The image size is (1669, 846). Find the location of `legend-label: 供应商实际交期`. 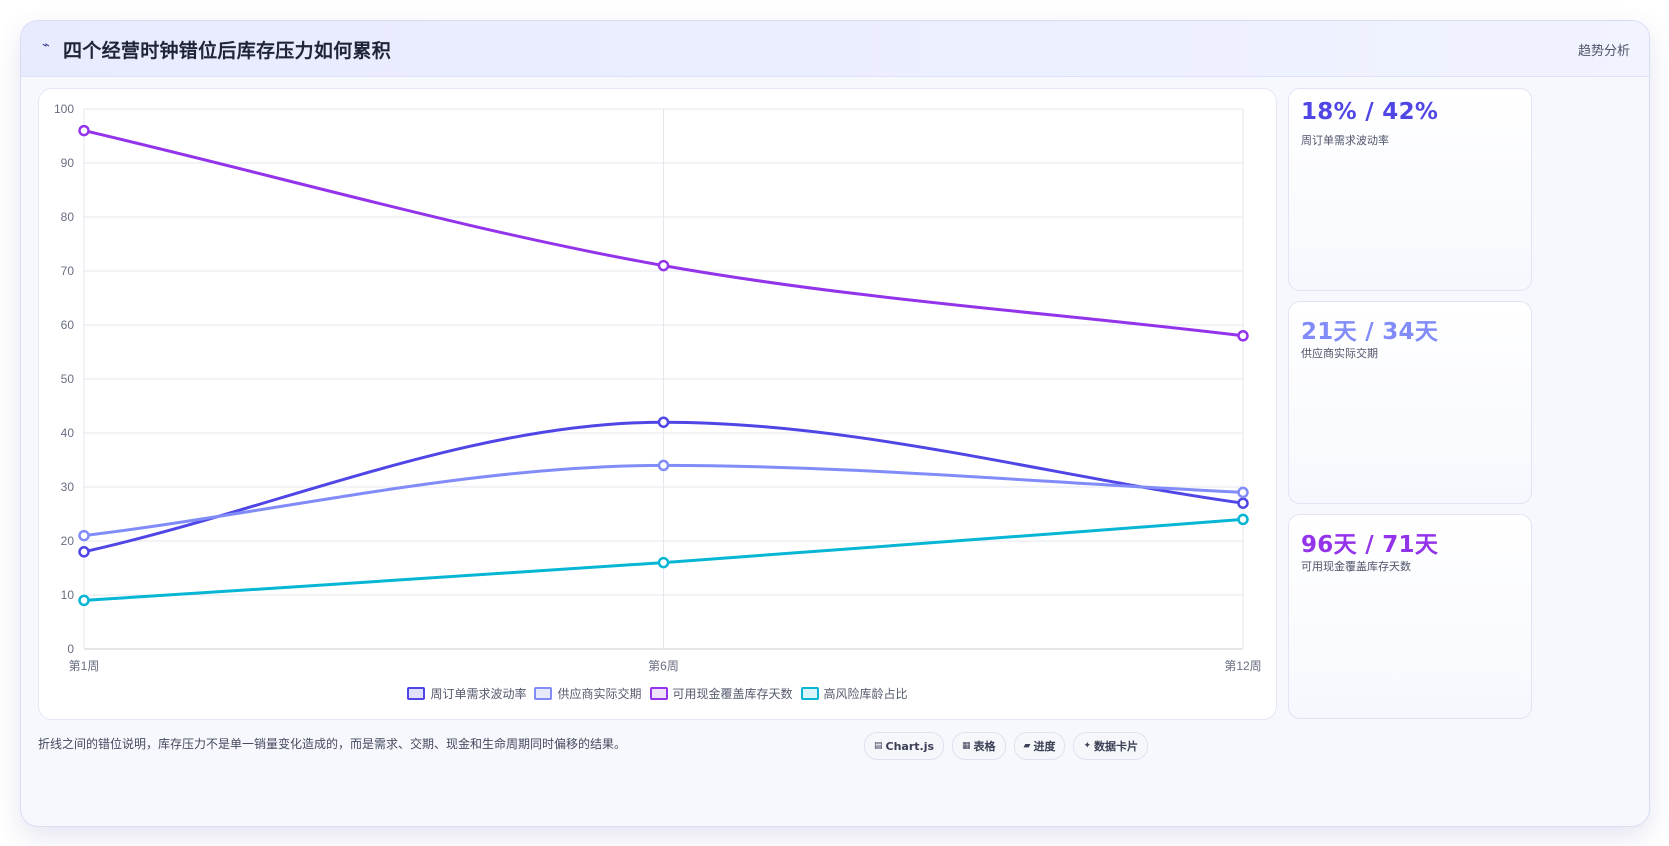

legend-label: 供应商实际交期 is located at coordinates (599, 693).